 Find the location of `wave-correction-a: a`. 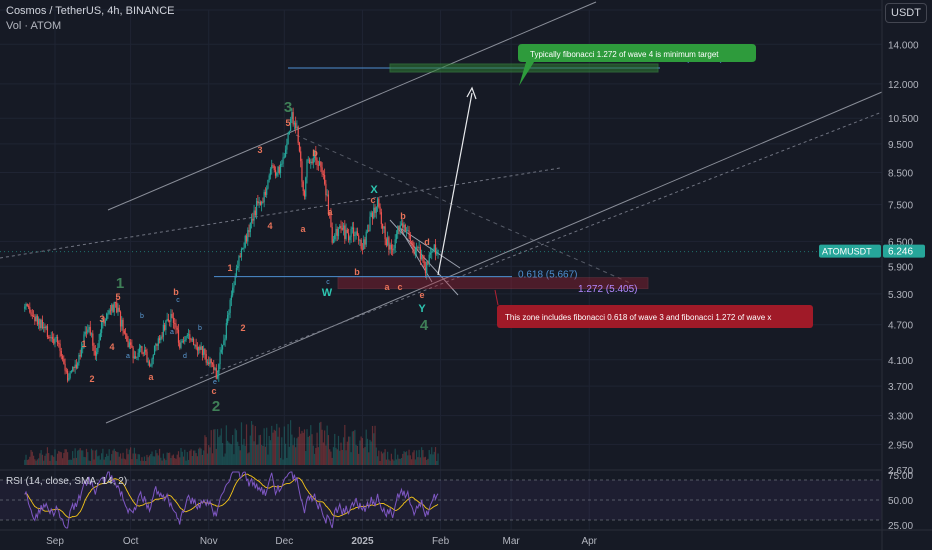

wave-correction-a: a is located at coordinates (151, 377).